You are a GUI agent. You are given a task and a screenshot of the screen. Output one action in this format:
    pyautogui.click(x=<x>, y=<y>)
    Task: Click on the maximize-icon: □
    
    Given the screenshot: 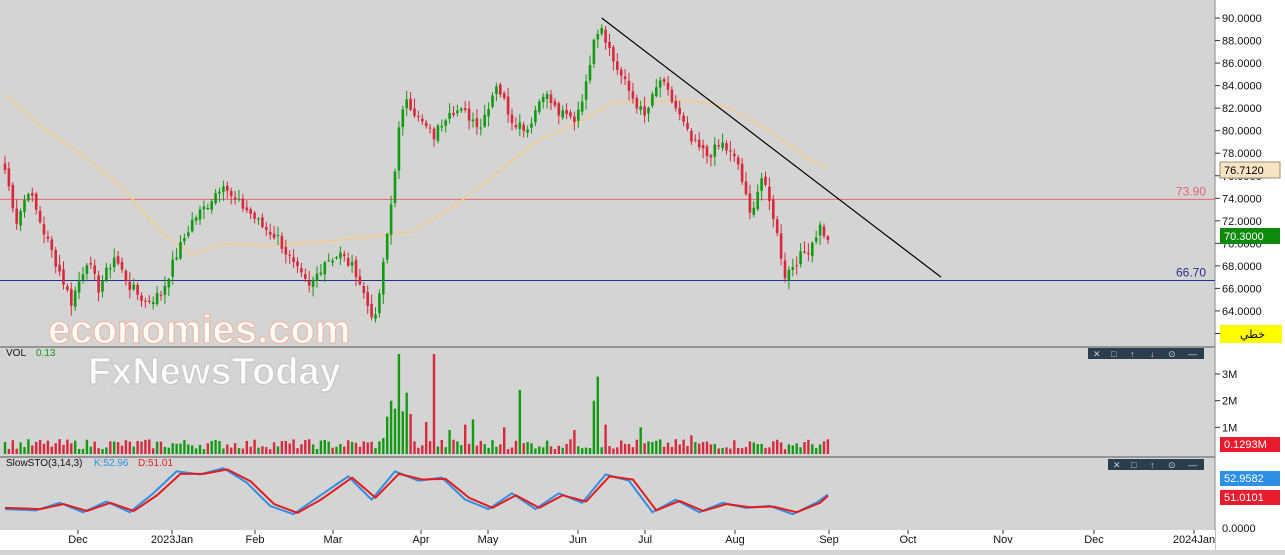 What is the action you would take?
    pyautogui.click(x=1114, y=354)
    